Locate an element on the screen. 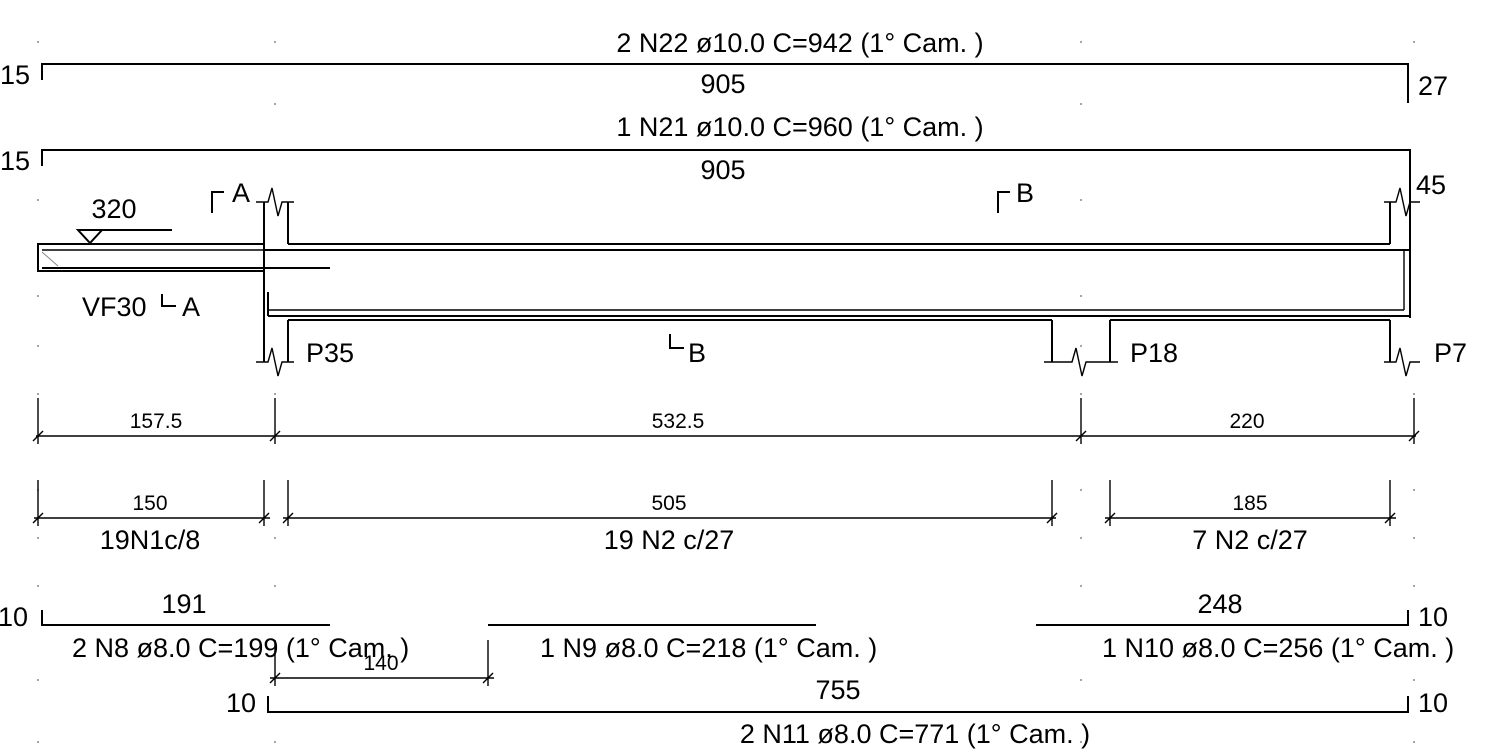 The image size is (1494, 751). section-b-bottom-label: B is located at coordinates (697, 353).